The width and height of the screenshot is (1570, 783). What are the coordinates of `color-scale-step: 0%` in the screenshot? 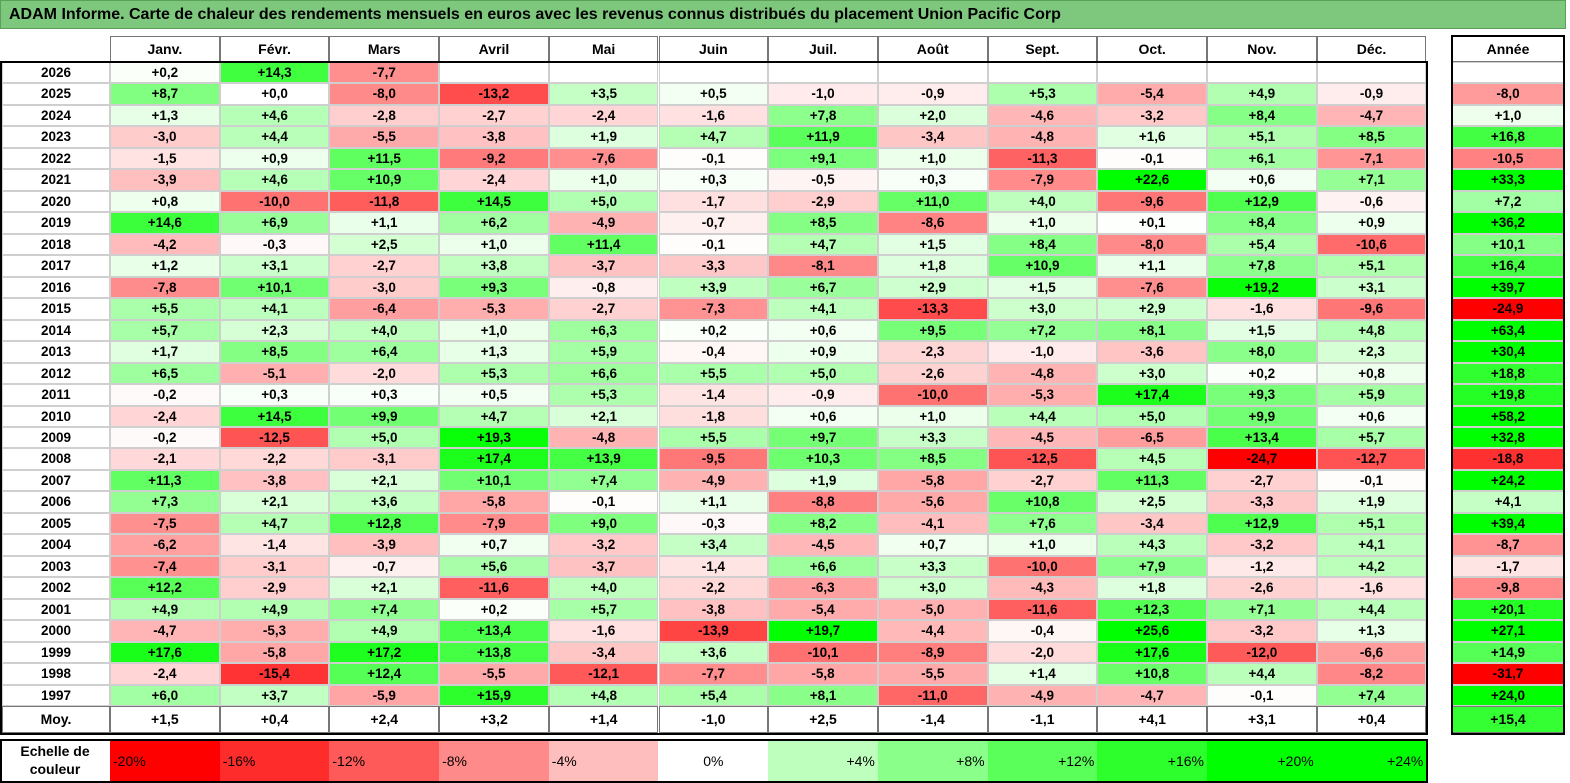 It's located at (713, 761).